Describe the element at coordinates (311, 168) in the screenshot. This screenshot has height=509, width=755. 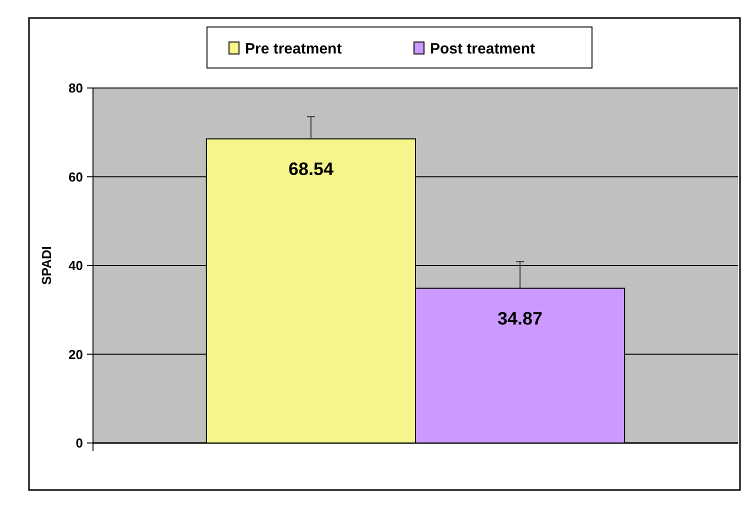
I see `data-label: 68.54` at that location.